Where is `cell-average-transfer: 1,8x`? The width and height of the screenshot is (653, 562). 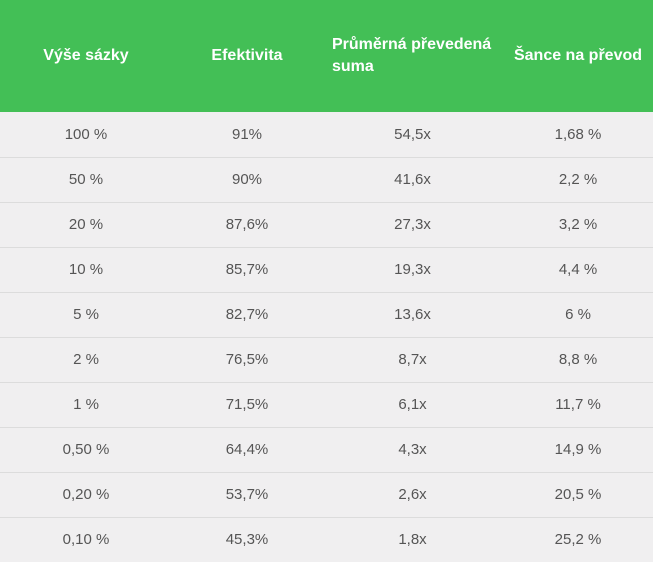 cell-average-transfer: 1,8x is located at coordinates (412, 540).